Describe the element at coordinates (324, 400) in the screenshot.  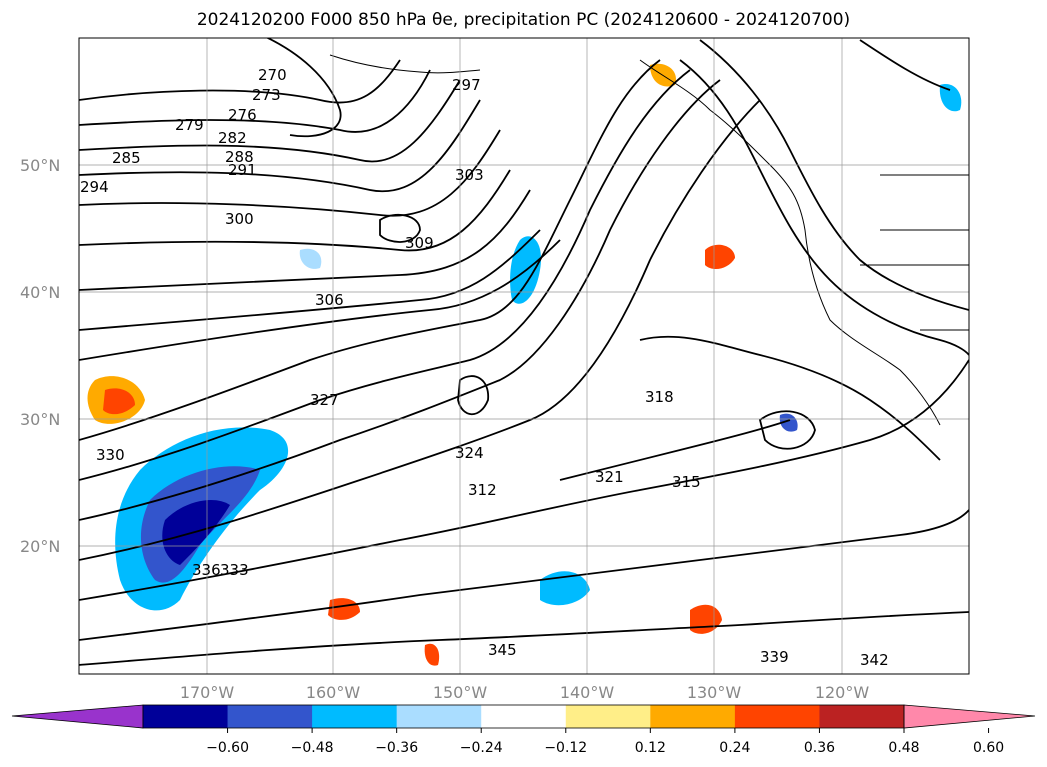
I see `contour-label-327: 327` at that location.